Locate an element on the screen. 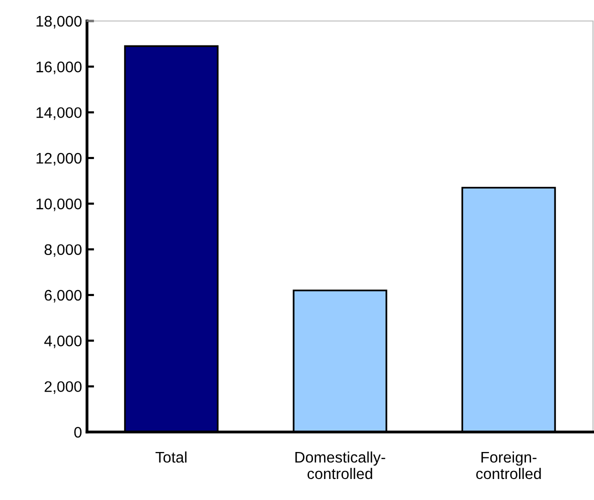 The height and width of the screenshot is (500, 594). y-tick-label: 6,000 is located at coordinates (63, 296).